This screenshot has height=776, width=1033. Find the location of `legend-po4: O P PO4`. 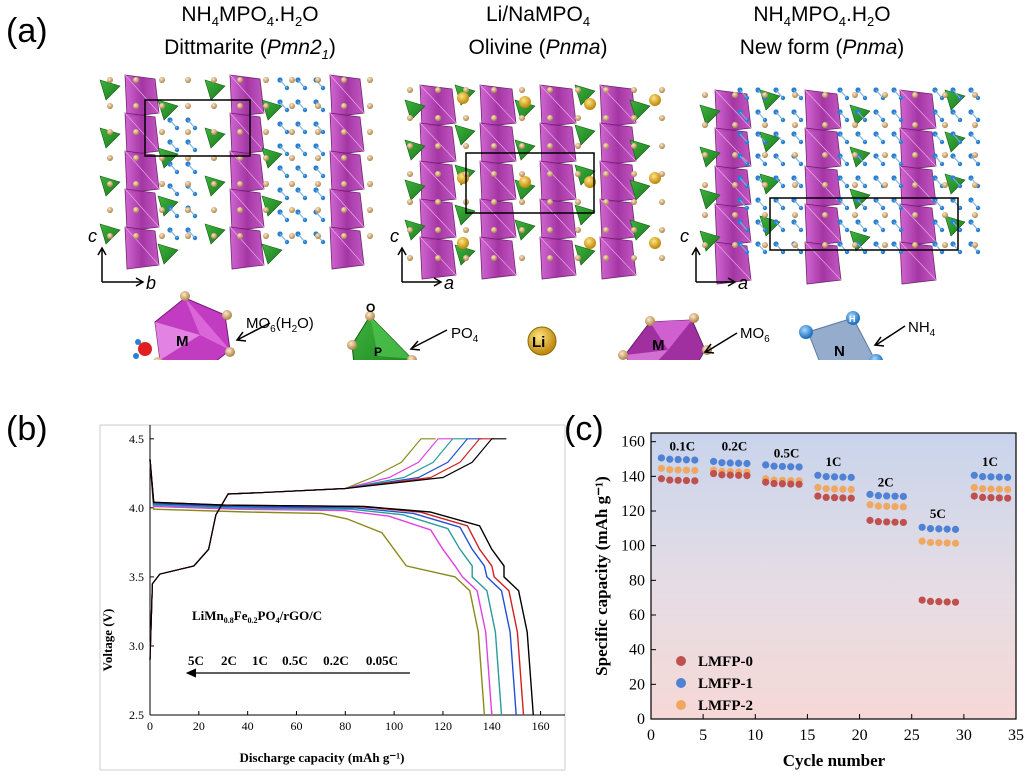

legend-po4: O P PO4 is located at coordinates (413, 330).